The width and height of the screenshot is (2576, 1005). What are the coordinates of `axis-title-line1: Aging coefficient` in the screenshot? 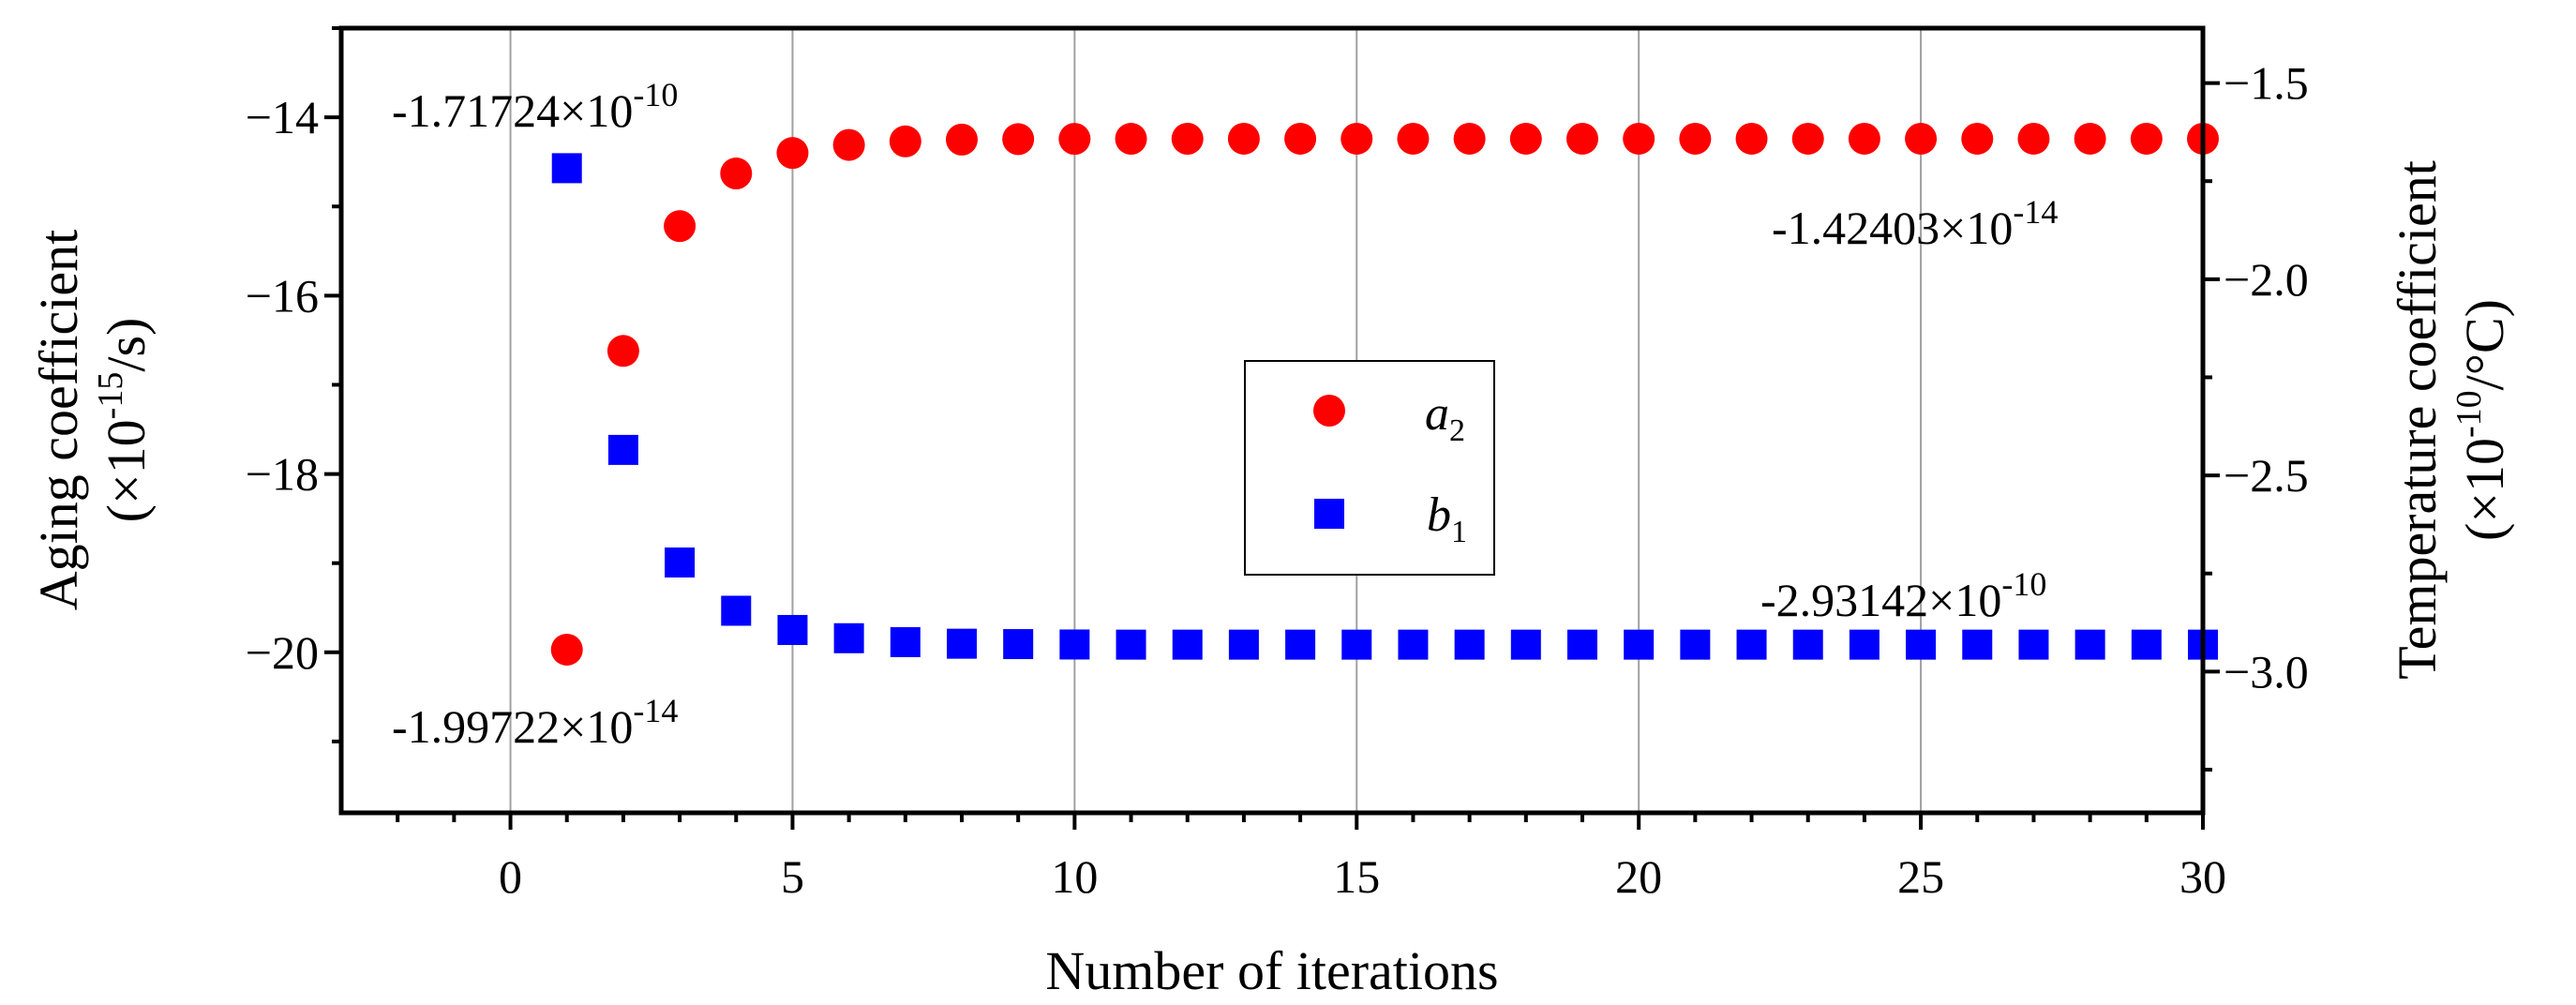 It's located at (59, 420).